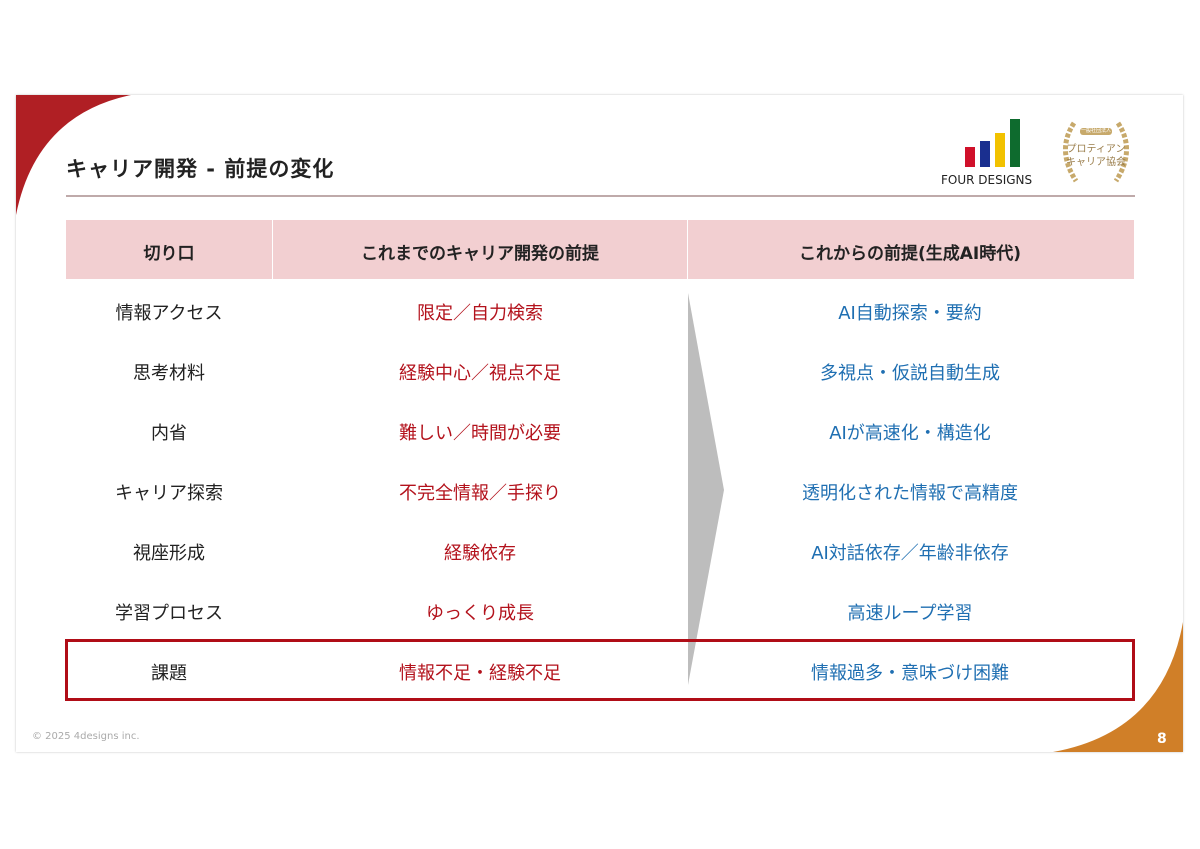 This screenshot has height=849, width=1200. I want to click on title-divider, so click(600, 196).